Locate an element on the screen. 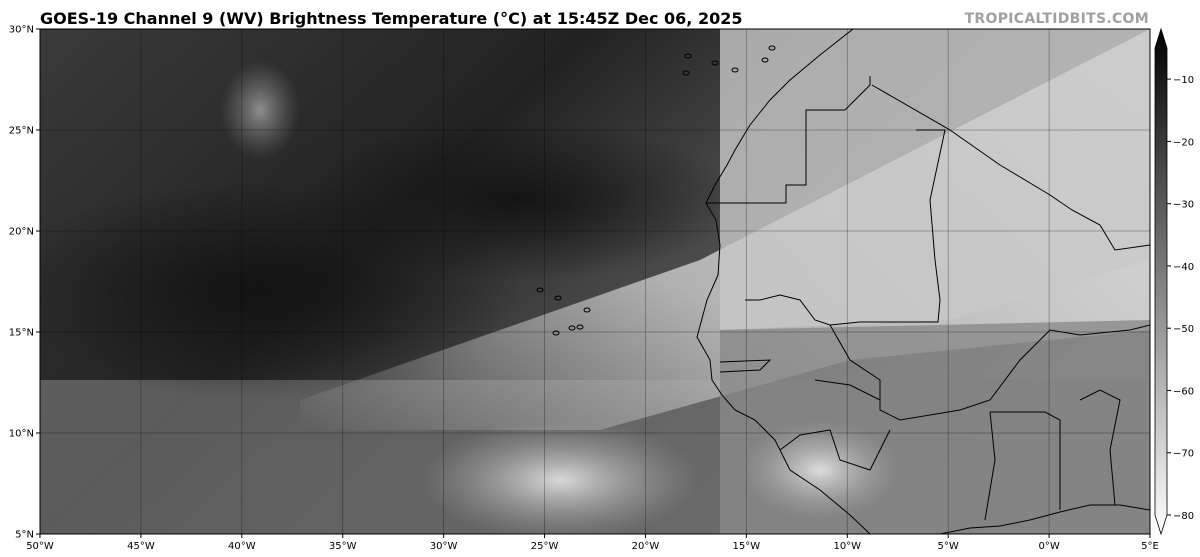 Image resolution: width=1200 pixels, height=557 pixels. lat-tick-label: 10°N is located at coordinates (21, 434).